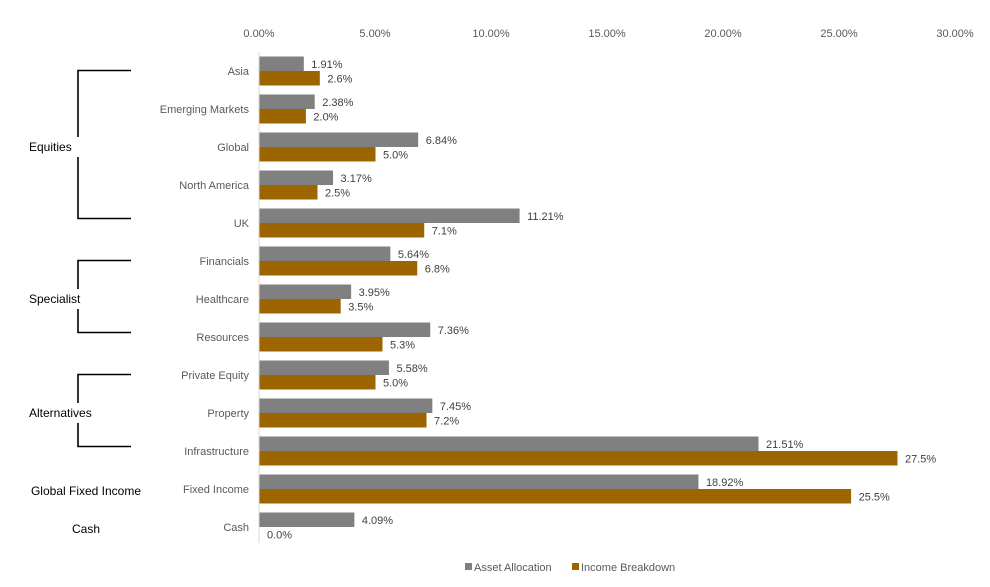  What do you see at coordinates (356, 179) in the screenshot?
I see `asset-allocation-data-label: 3.17%` at bounding box center [356, 179].